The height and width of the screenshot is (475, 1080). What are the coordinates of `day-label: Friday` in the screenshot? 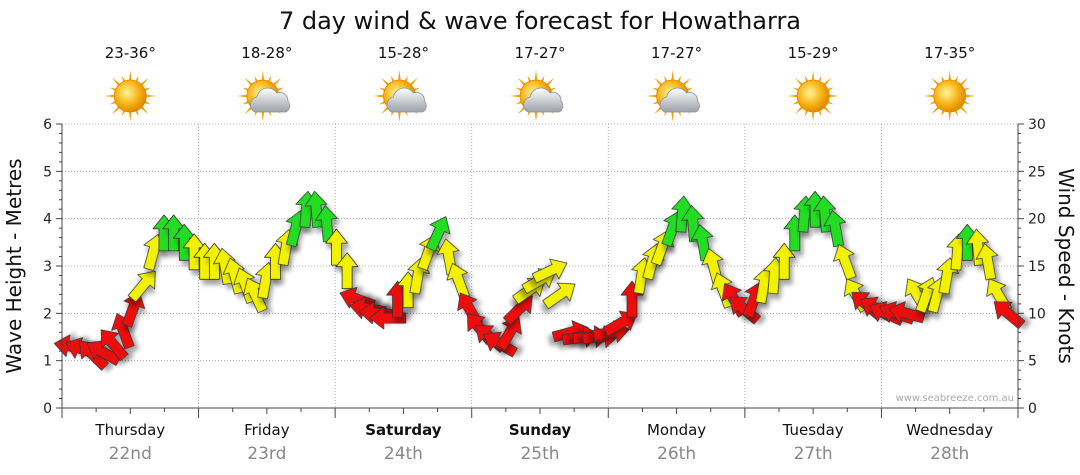 It's located at (267, 430).